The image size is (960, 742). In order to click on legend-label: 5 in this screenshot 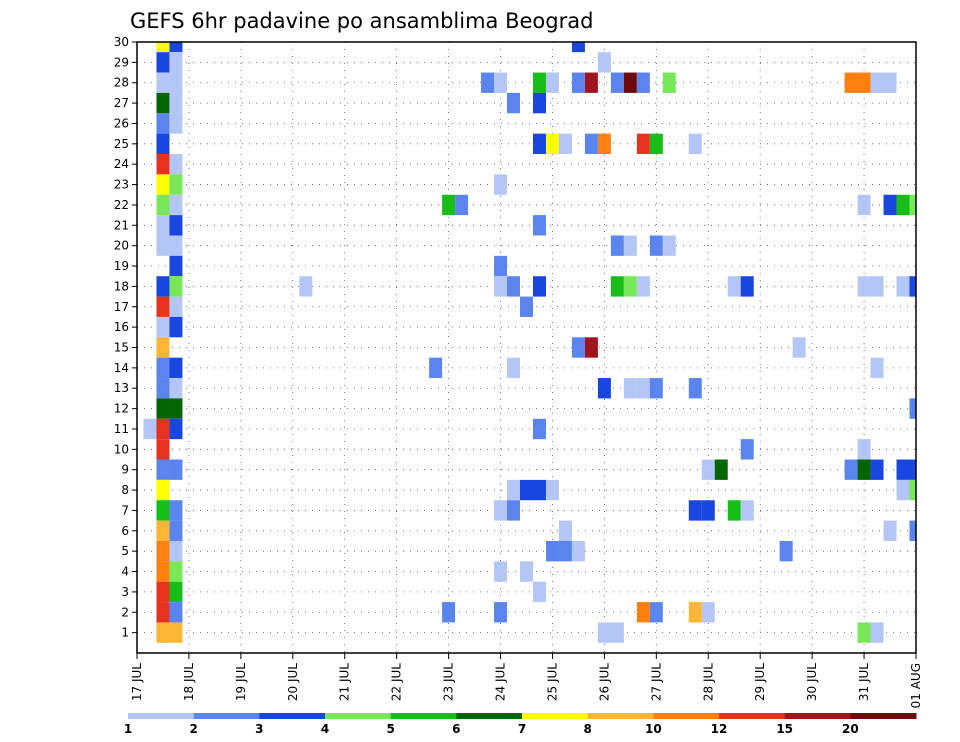, I will do `click(390, 729)`.